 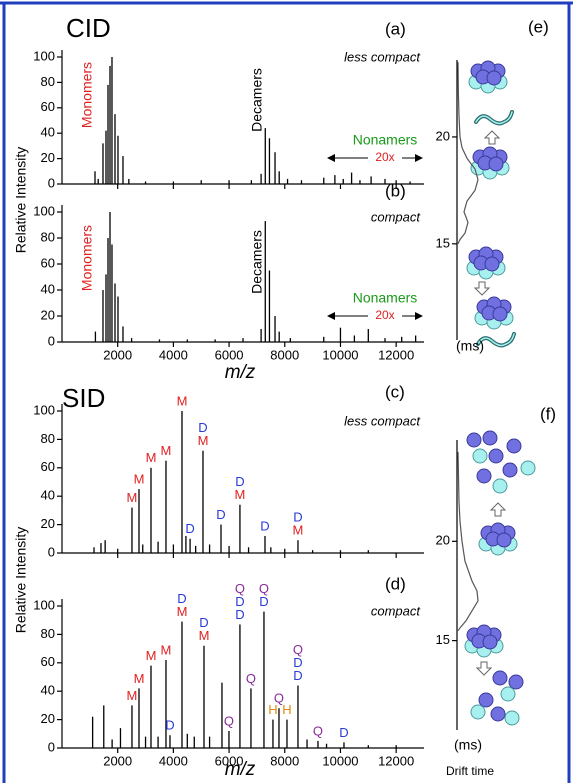 What do you see at coordinates (396, 610) in the screenshot?
I see `subtitle: compact` at bounding box center [396, 610].